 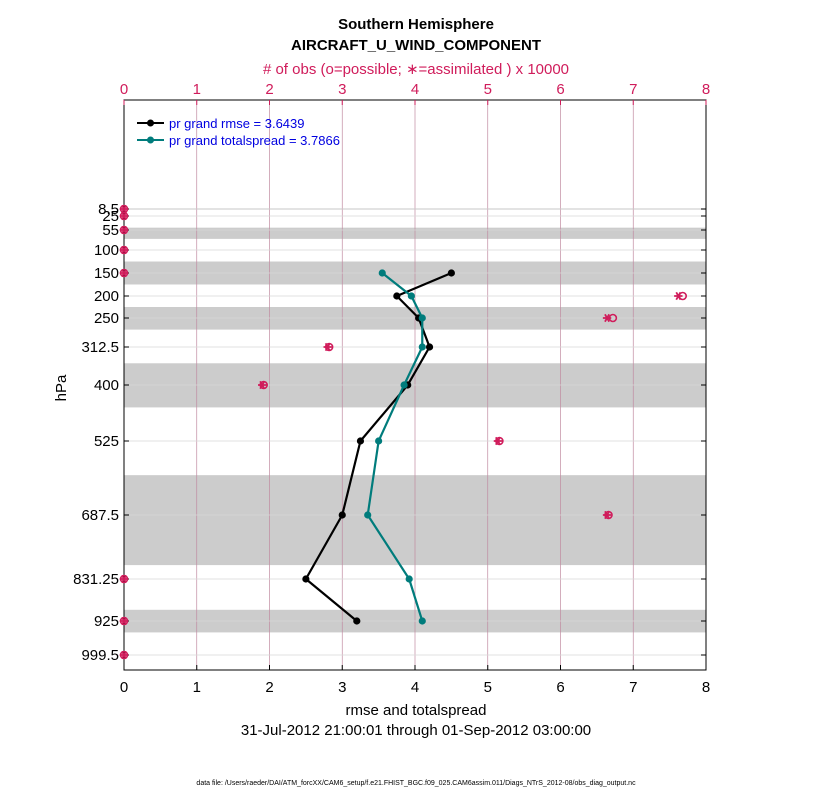 What do you see at coordinates (106, 385) in the screenshot?
I see `y-tick-label: 400` at bounding box center [106, 385].